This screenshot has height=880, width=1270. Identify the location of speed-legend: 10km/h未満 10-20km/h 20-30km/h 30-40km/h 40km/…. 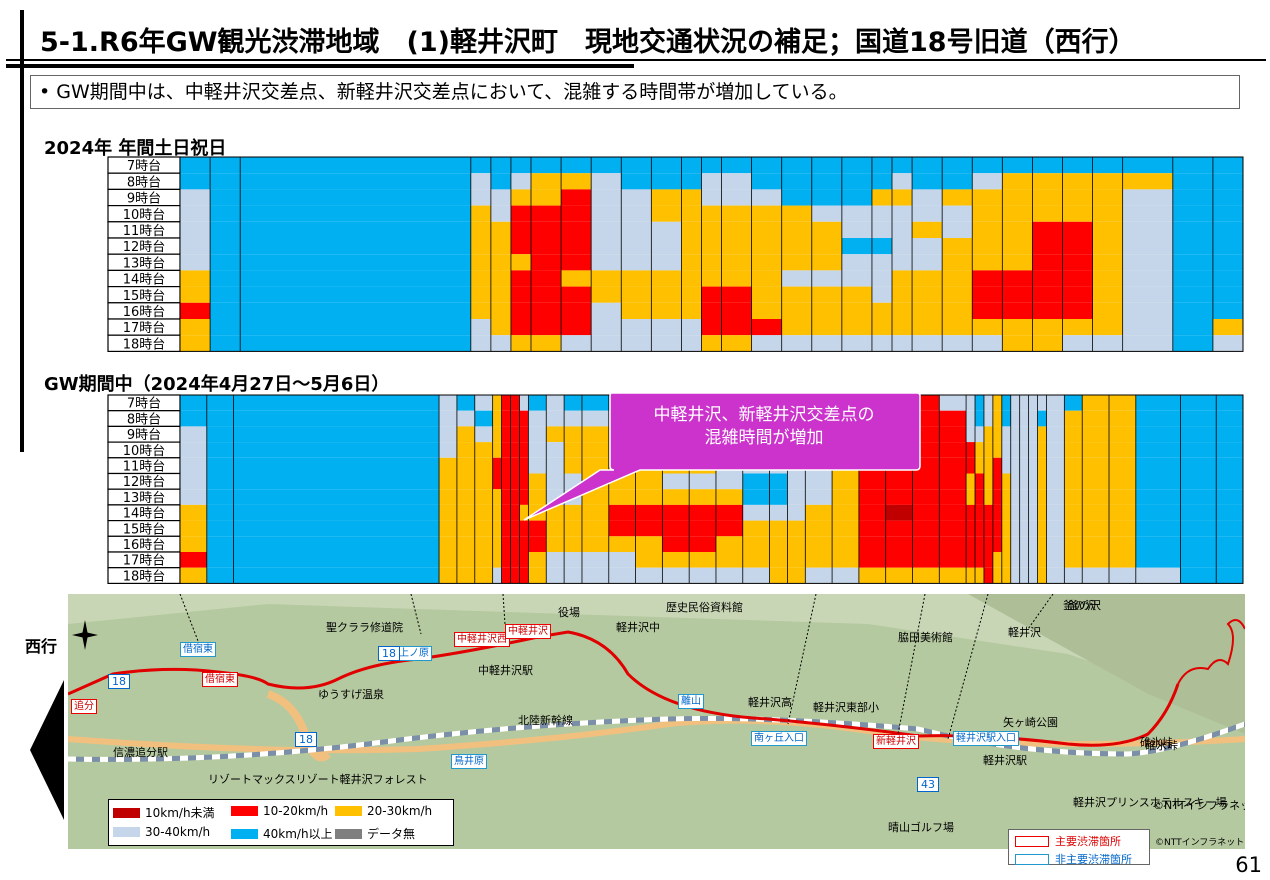
(281, 822).